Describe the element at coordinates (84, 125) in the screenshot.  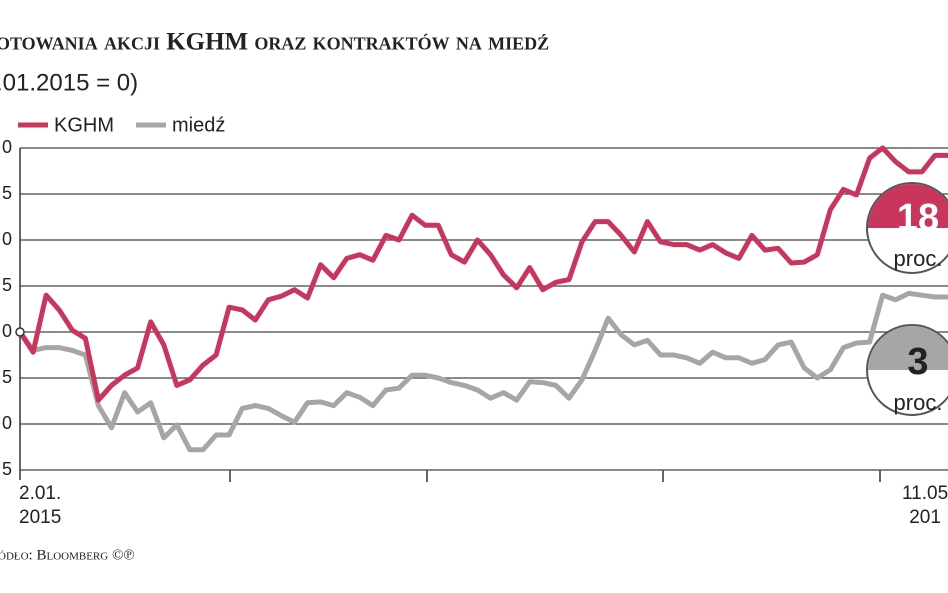
I see `legend-label: KGHM` at that location.